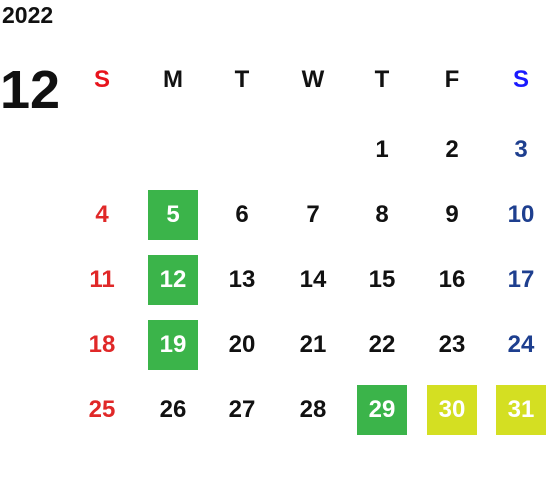  Describe the element at coordinates (102, 279) in the screenshot. I see `day: 11` at that location.